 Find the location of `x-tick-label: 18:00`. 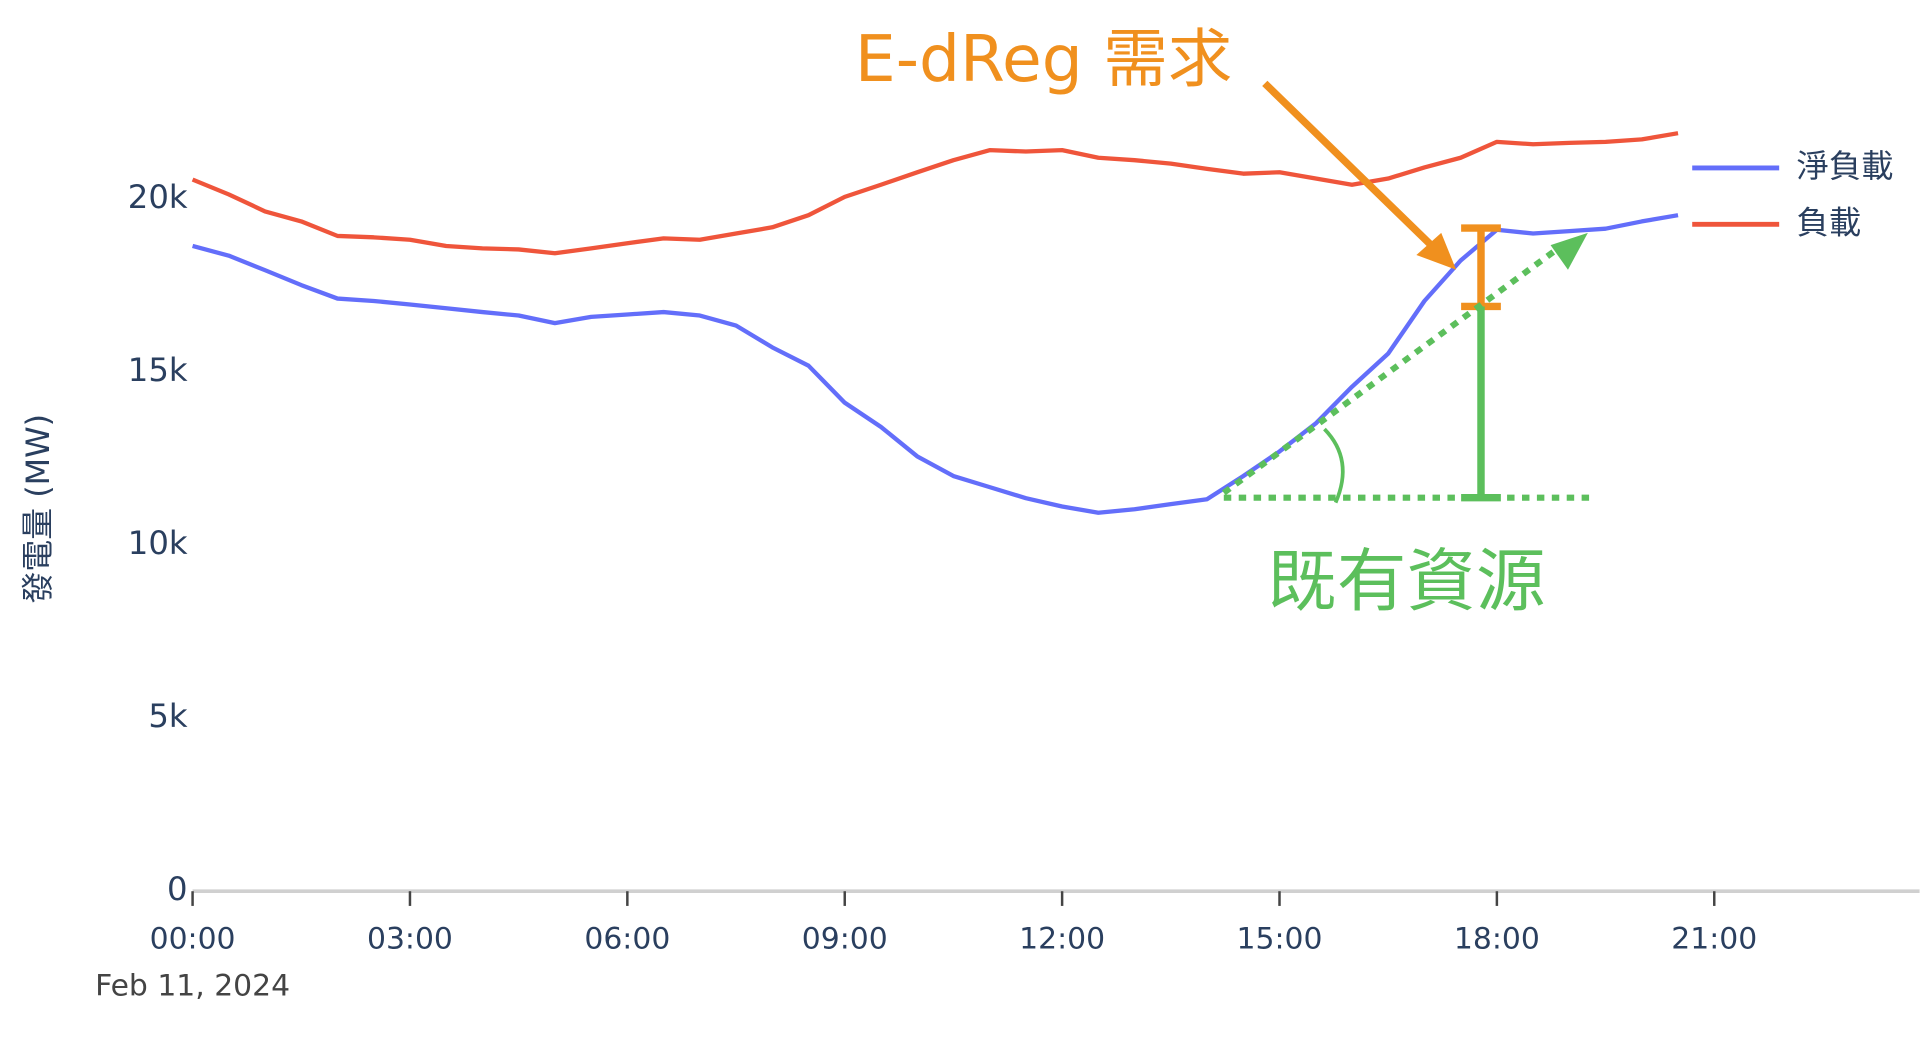

x-tick-label: 18:00 is located at coordinates (1497, 939).